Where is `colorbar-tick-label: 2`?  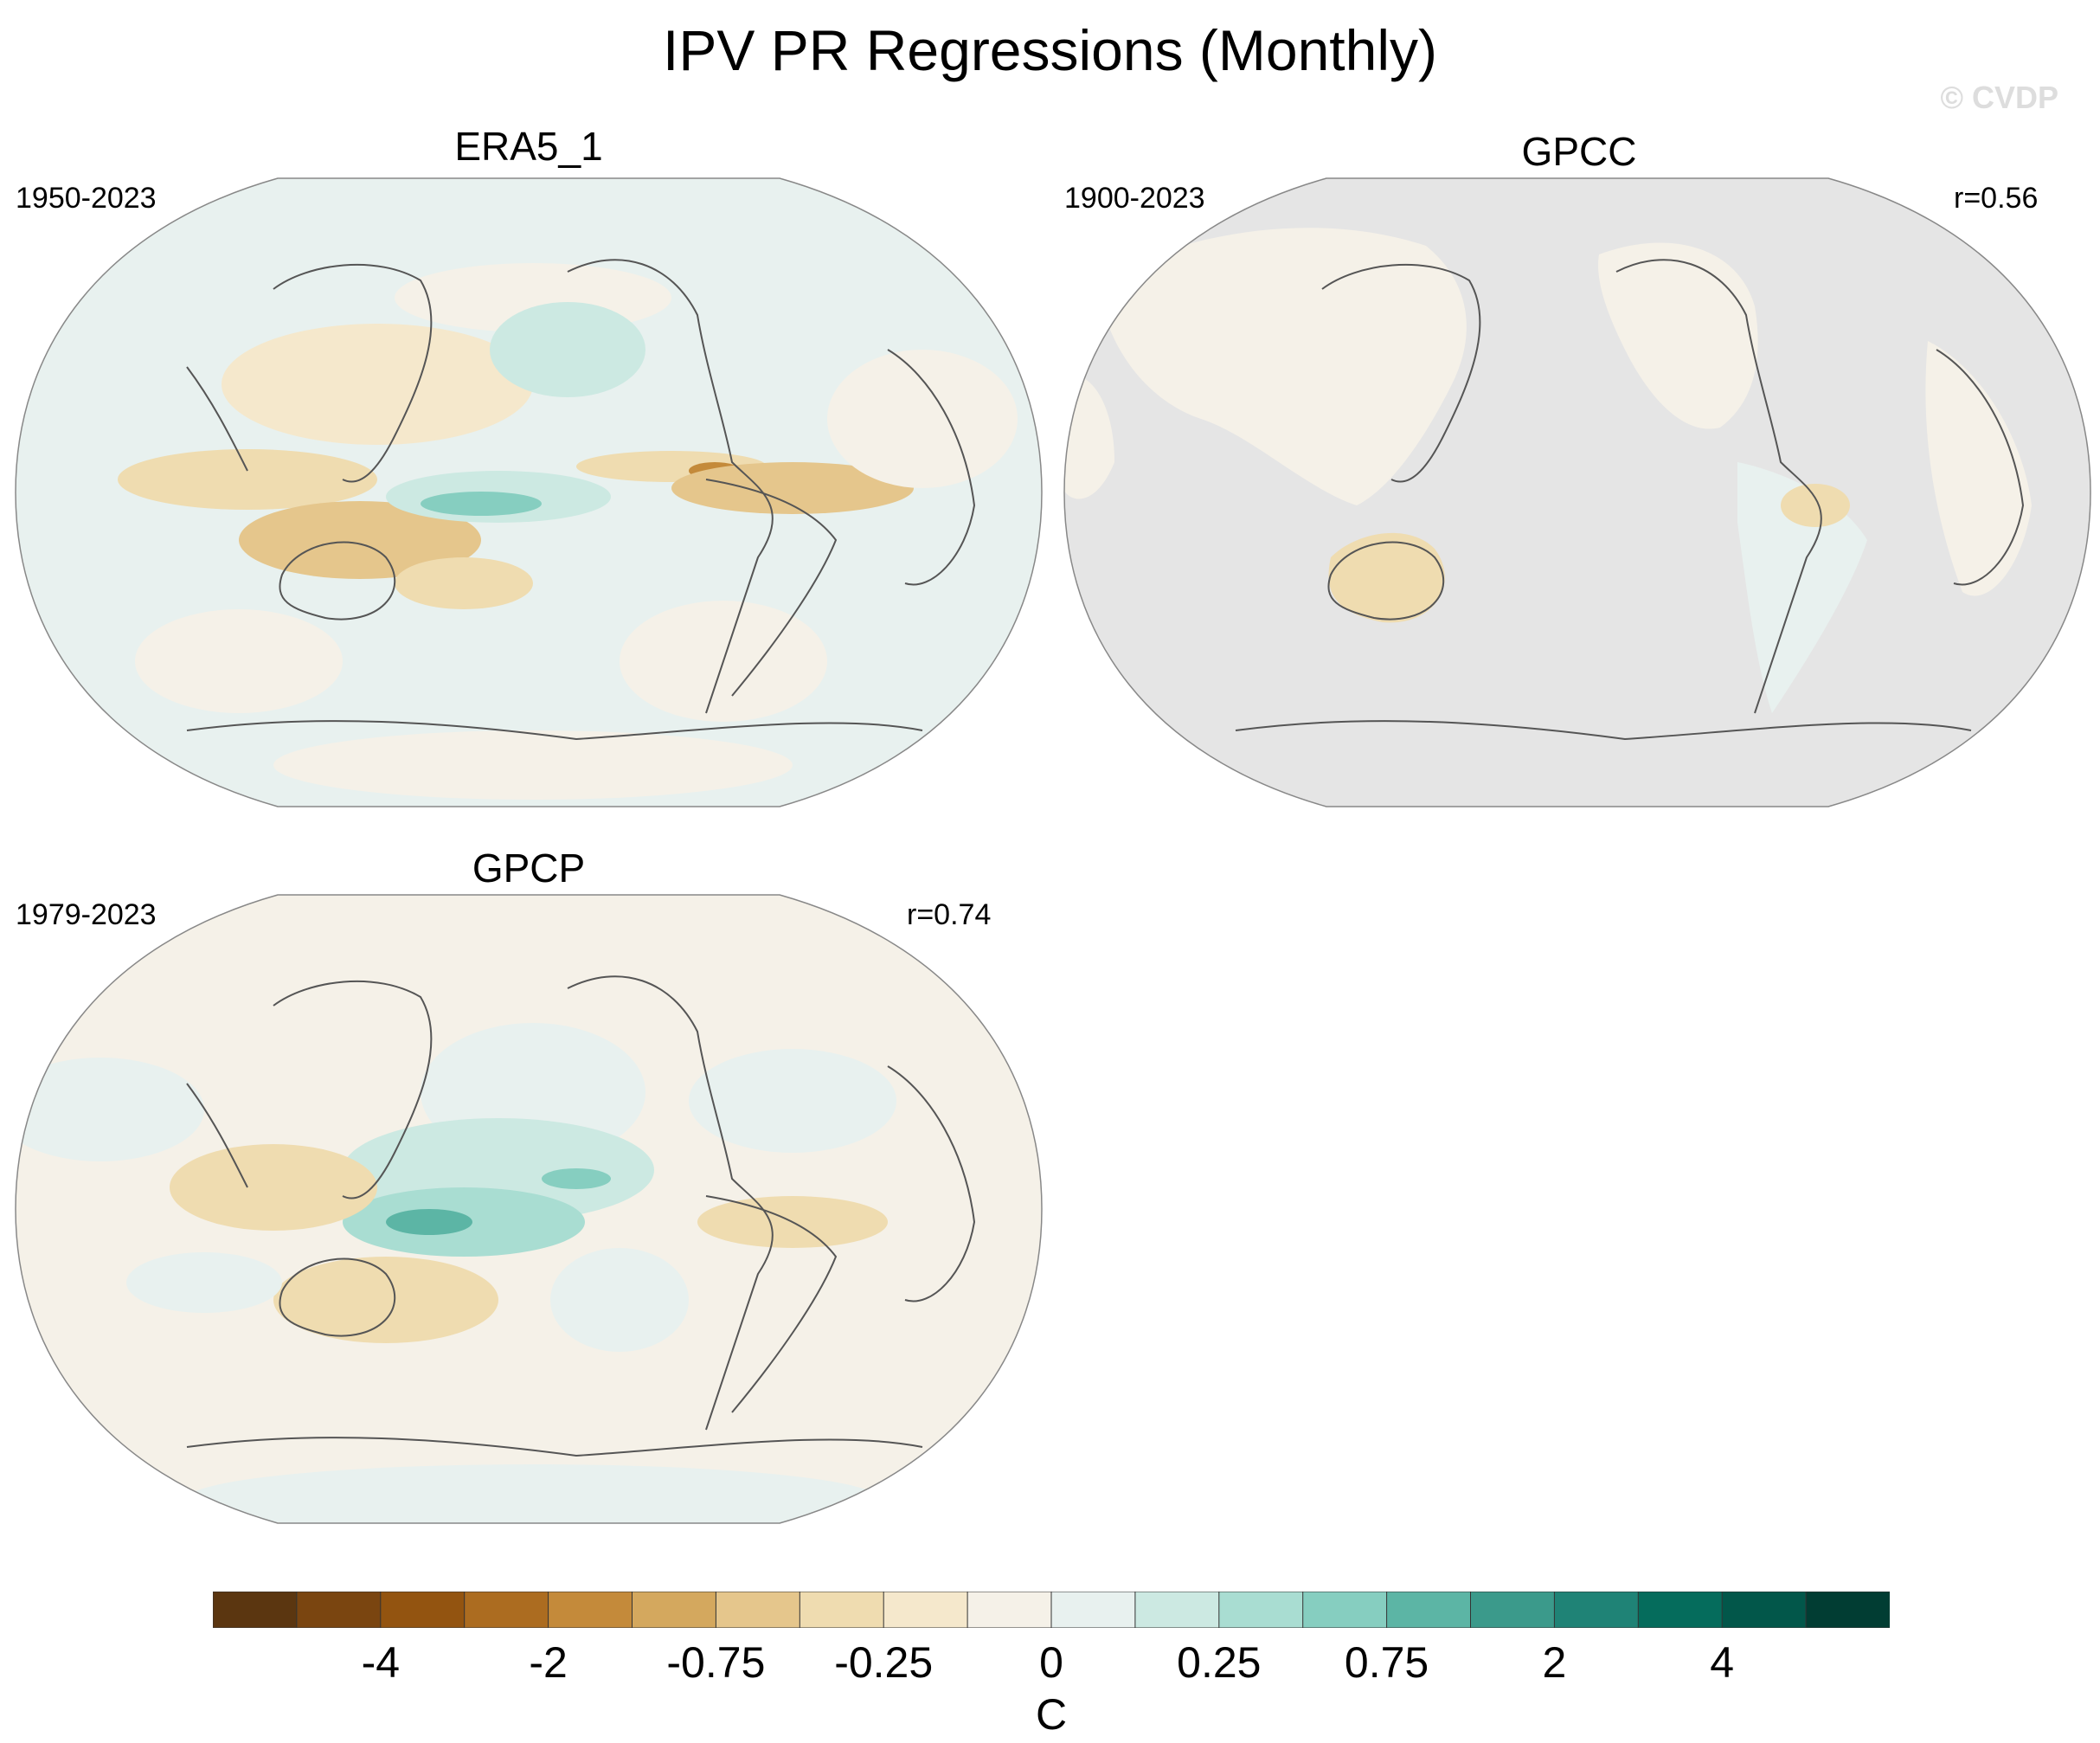 colorbar-tick-label: 2 is located at coordinates (1554, 1662).